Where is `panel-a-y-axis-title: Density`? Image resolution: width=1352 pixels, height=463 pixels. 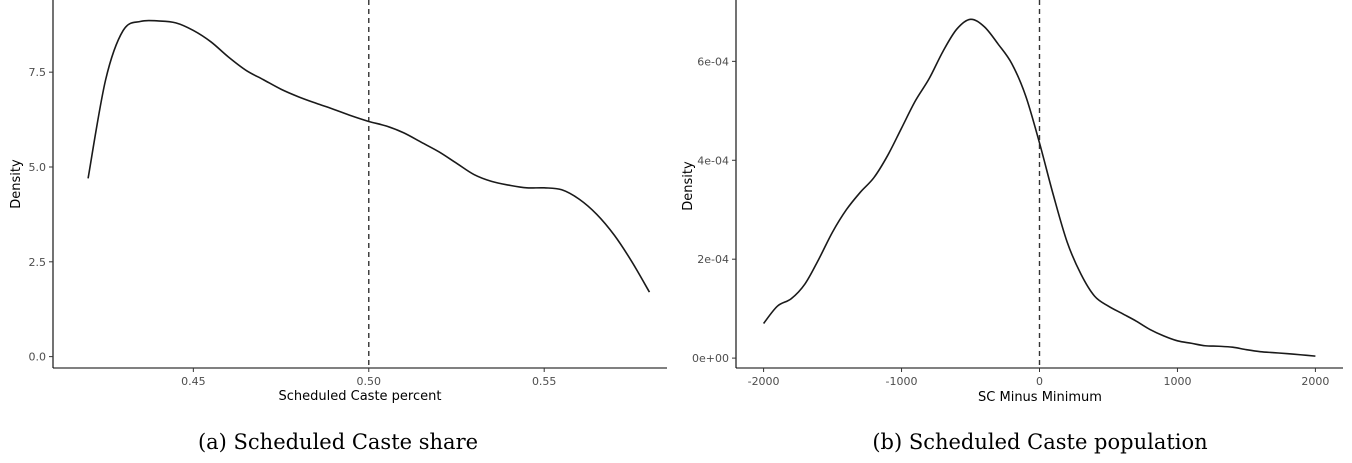
panel-a-y-axis-title: Density is located at coordinates (16, 184).